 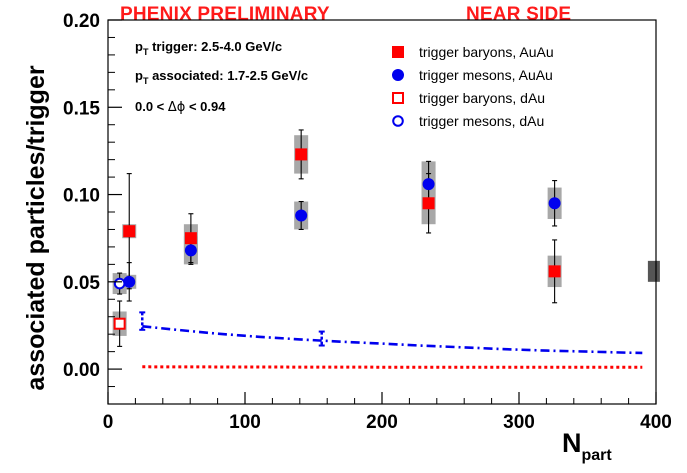 What do you see at coordinates (482, 98) in the screenshot?
I see `legend-label: trigger baryons, dAu` at bounding box center [482, 98].